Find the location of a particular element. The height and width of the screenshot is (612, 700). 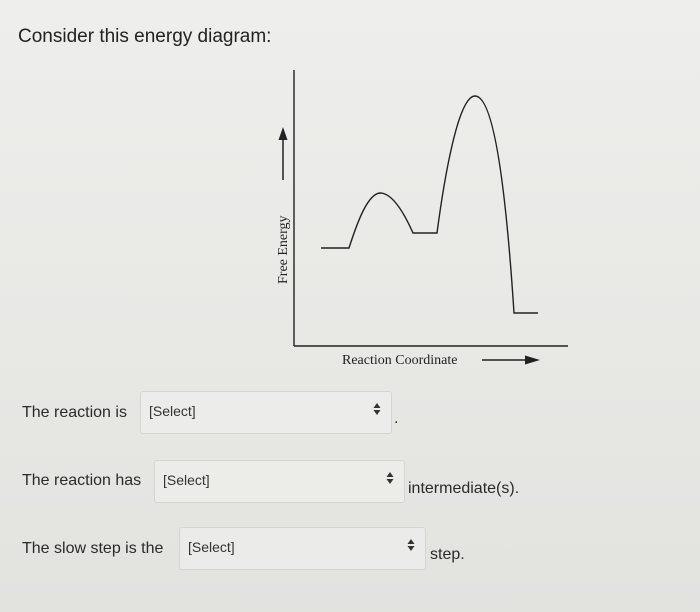

intermediates-select: [Select] is located at coordinates (279, 481).